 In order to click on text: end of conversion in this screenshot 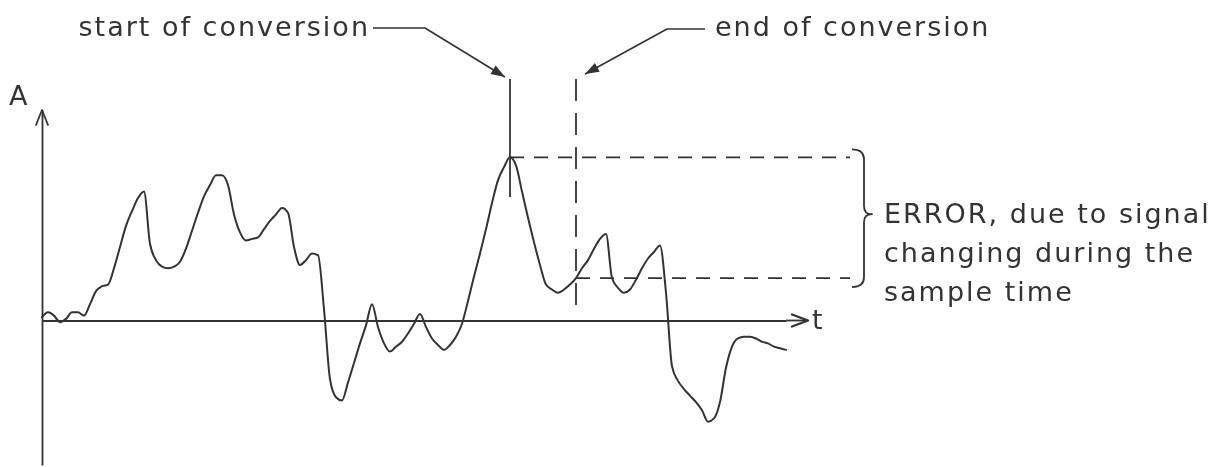, I will do `click(853, 26)`.